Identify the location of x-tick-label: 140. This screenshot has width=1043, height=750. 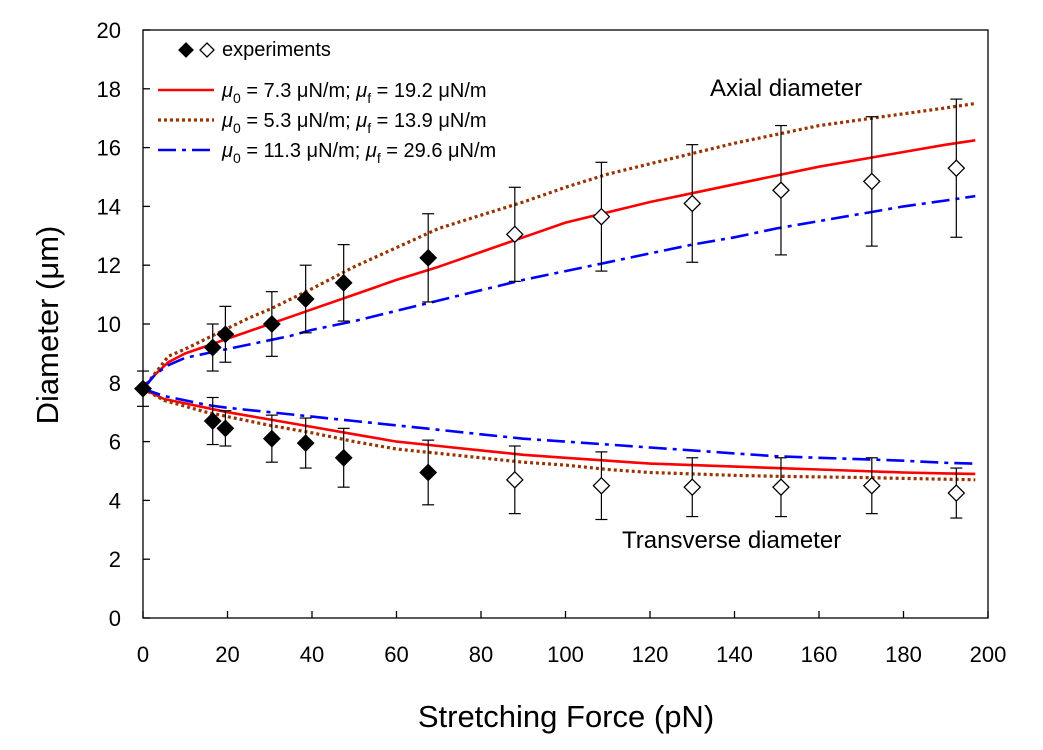
(734, 654).